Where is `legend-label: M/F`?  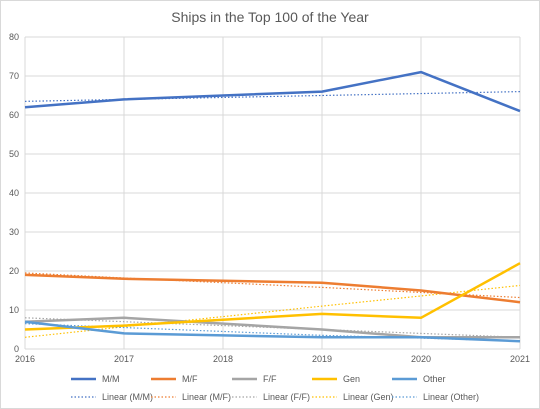
legend-label: M/F is located at coordinates (190, 379).